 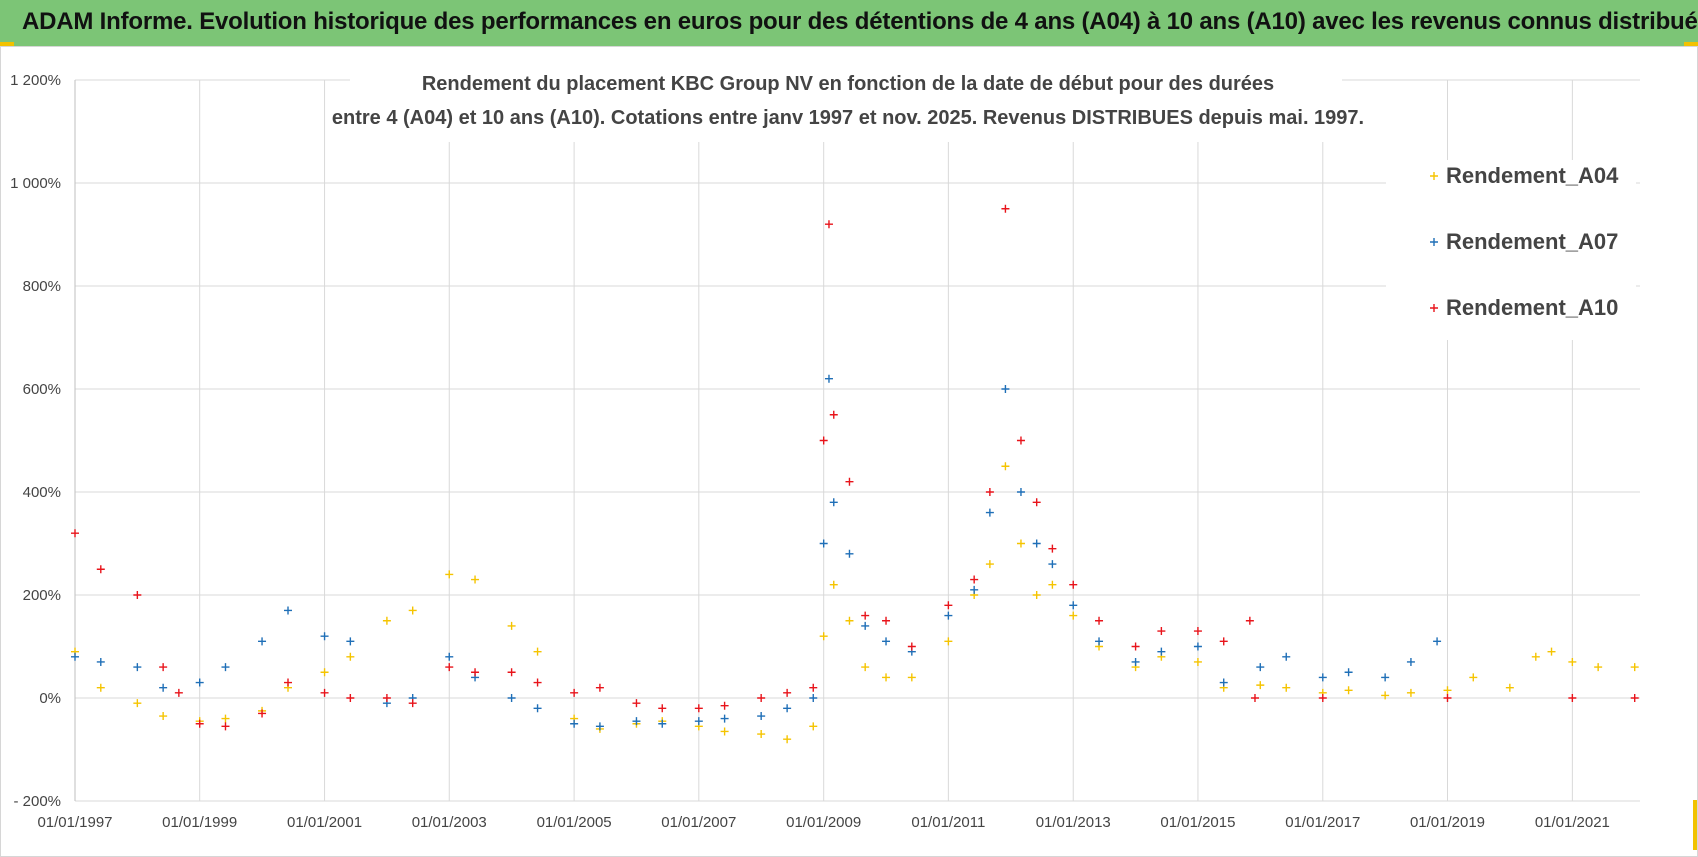 What do you see at coordinates (42, 286) in the screenshot?
I see `y-tick-label: 800%` at bounding box center [42, 286].